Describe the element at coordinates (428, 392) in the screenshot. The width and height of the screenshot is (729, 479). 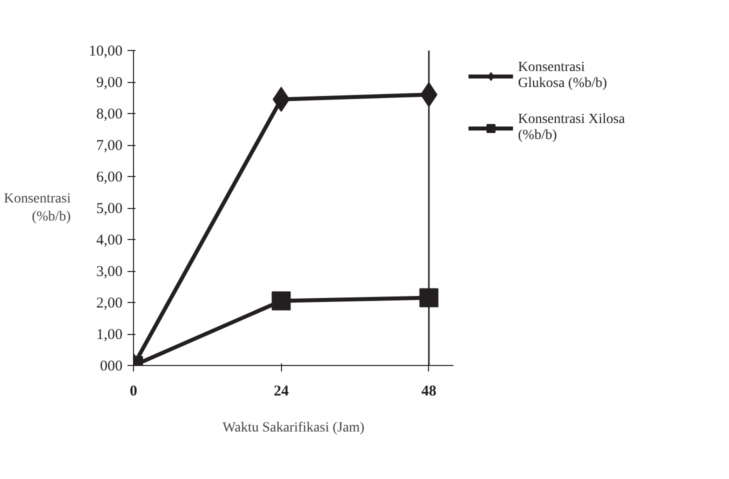
I see `x-tick-label: 48` at that location.